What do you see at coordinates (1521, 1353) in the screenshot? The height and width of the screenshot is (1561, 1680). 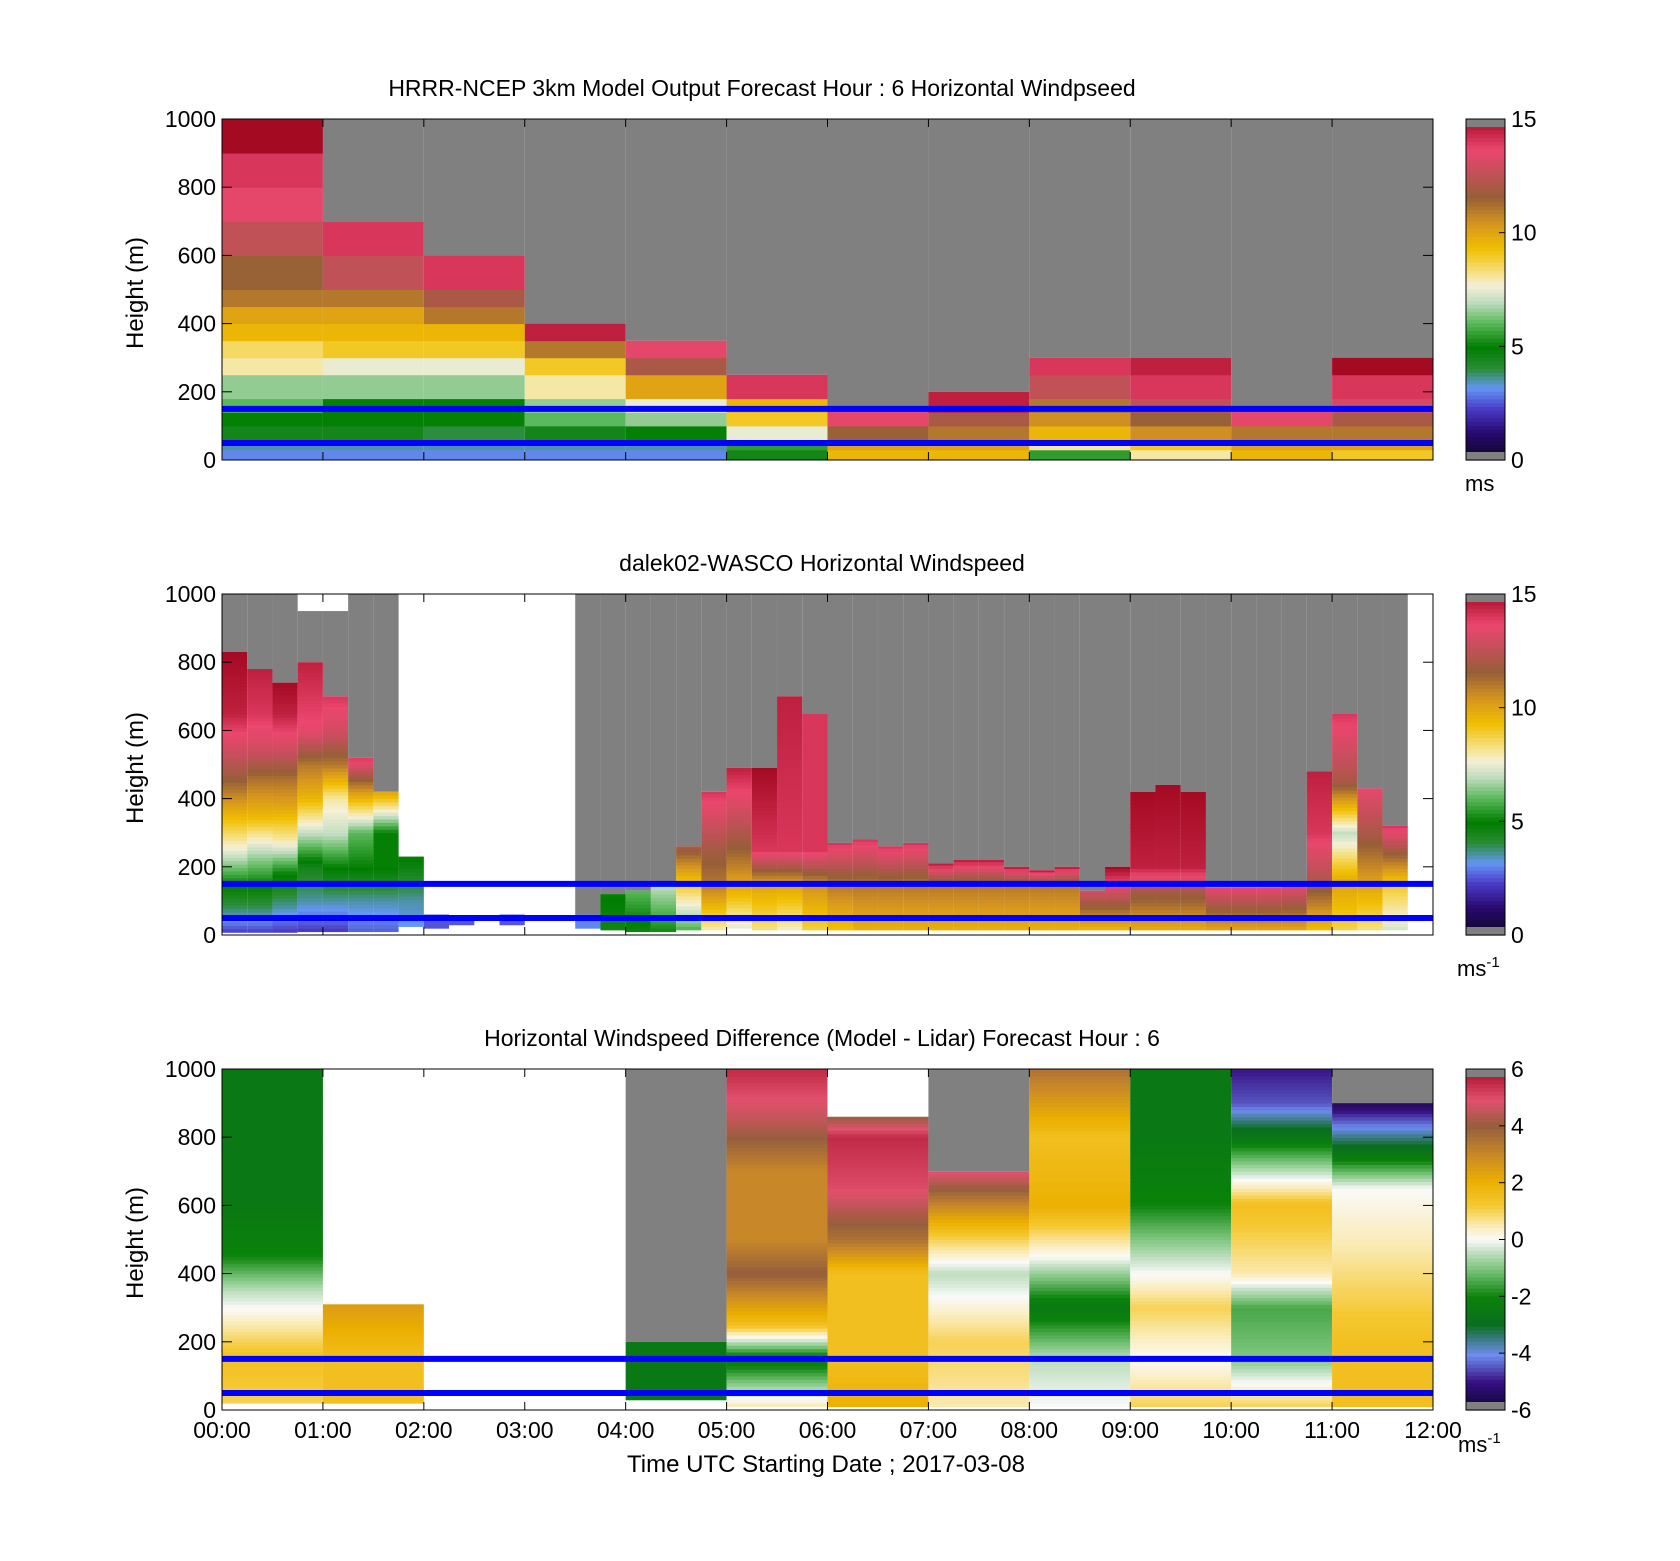 I see `colorbar-tick-label: -4` at bounding box center [1521, 1353].